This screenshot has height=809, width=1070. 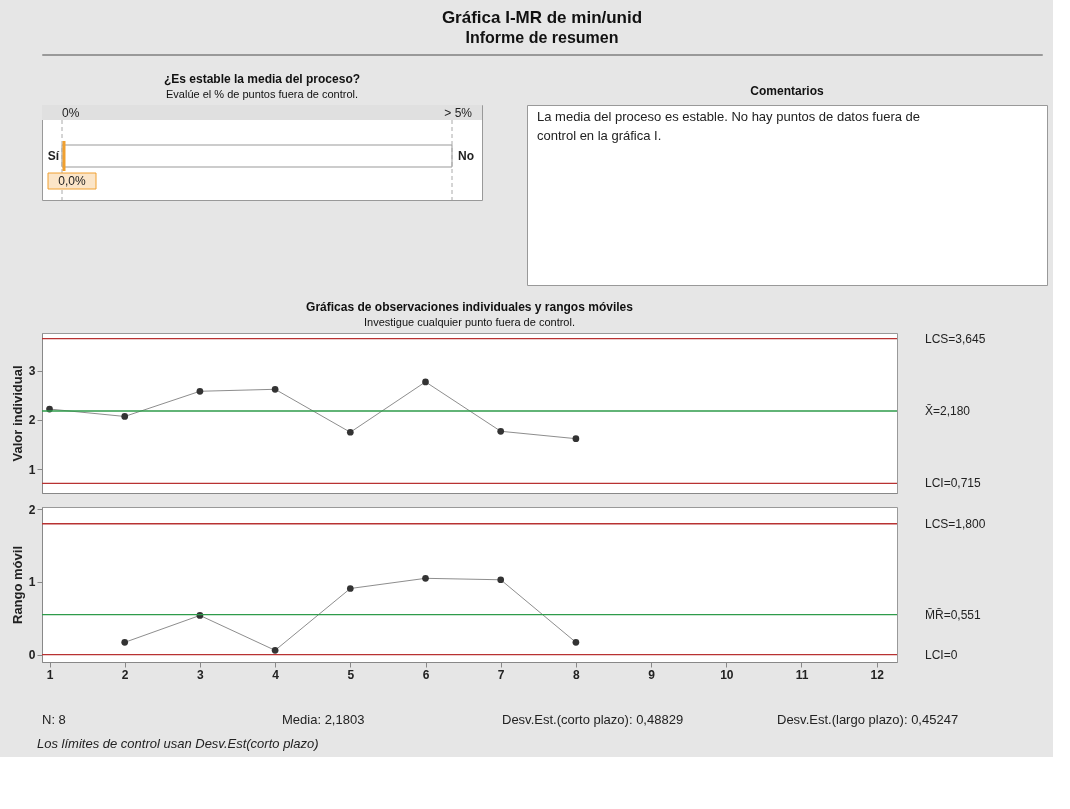 I want to click on y-axis-title: Rango móvil, so click(x=17, y=585).